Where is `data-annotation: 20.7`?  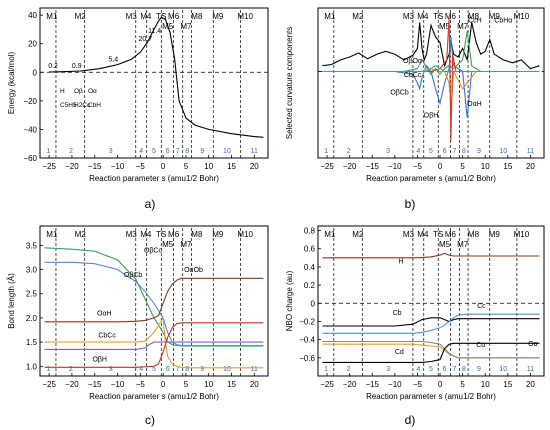
data-annotation: 20.7 is located at coordinates (145, 39).